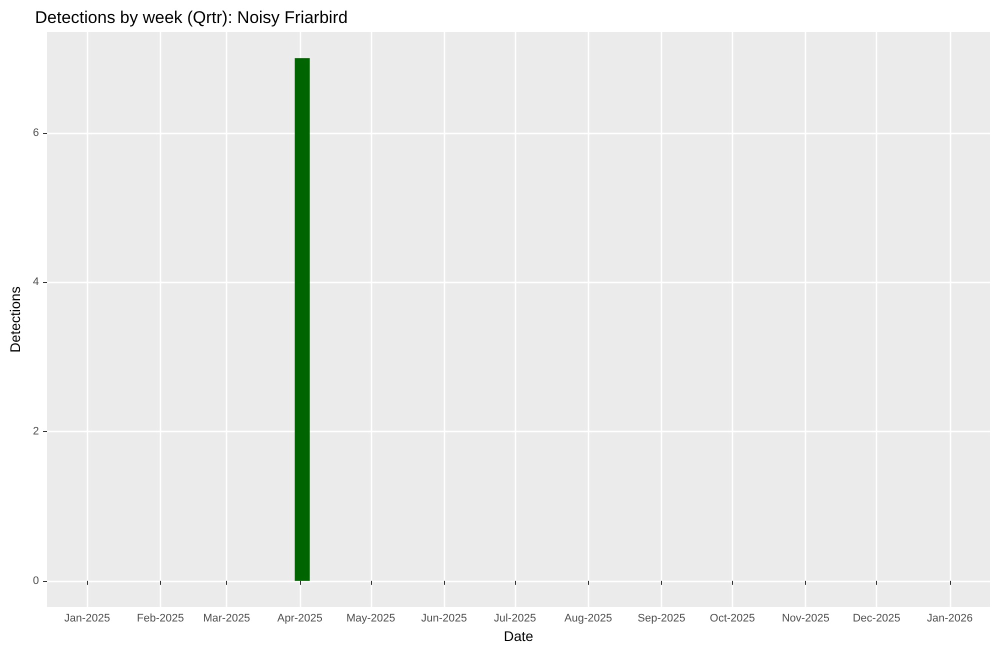 The height and width of the screenshot is (651, 1000). What do you see at coordinates (662, 618) in the screenshot?
I see `x-tick-label: Sep-2025` at bounding box center [662, 618].